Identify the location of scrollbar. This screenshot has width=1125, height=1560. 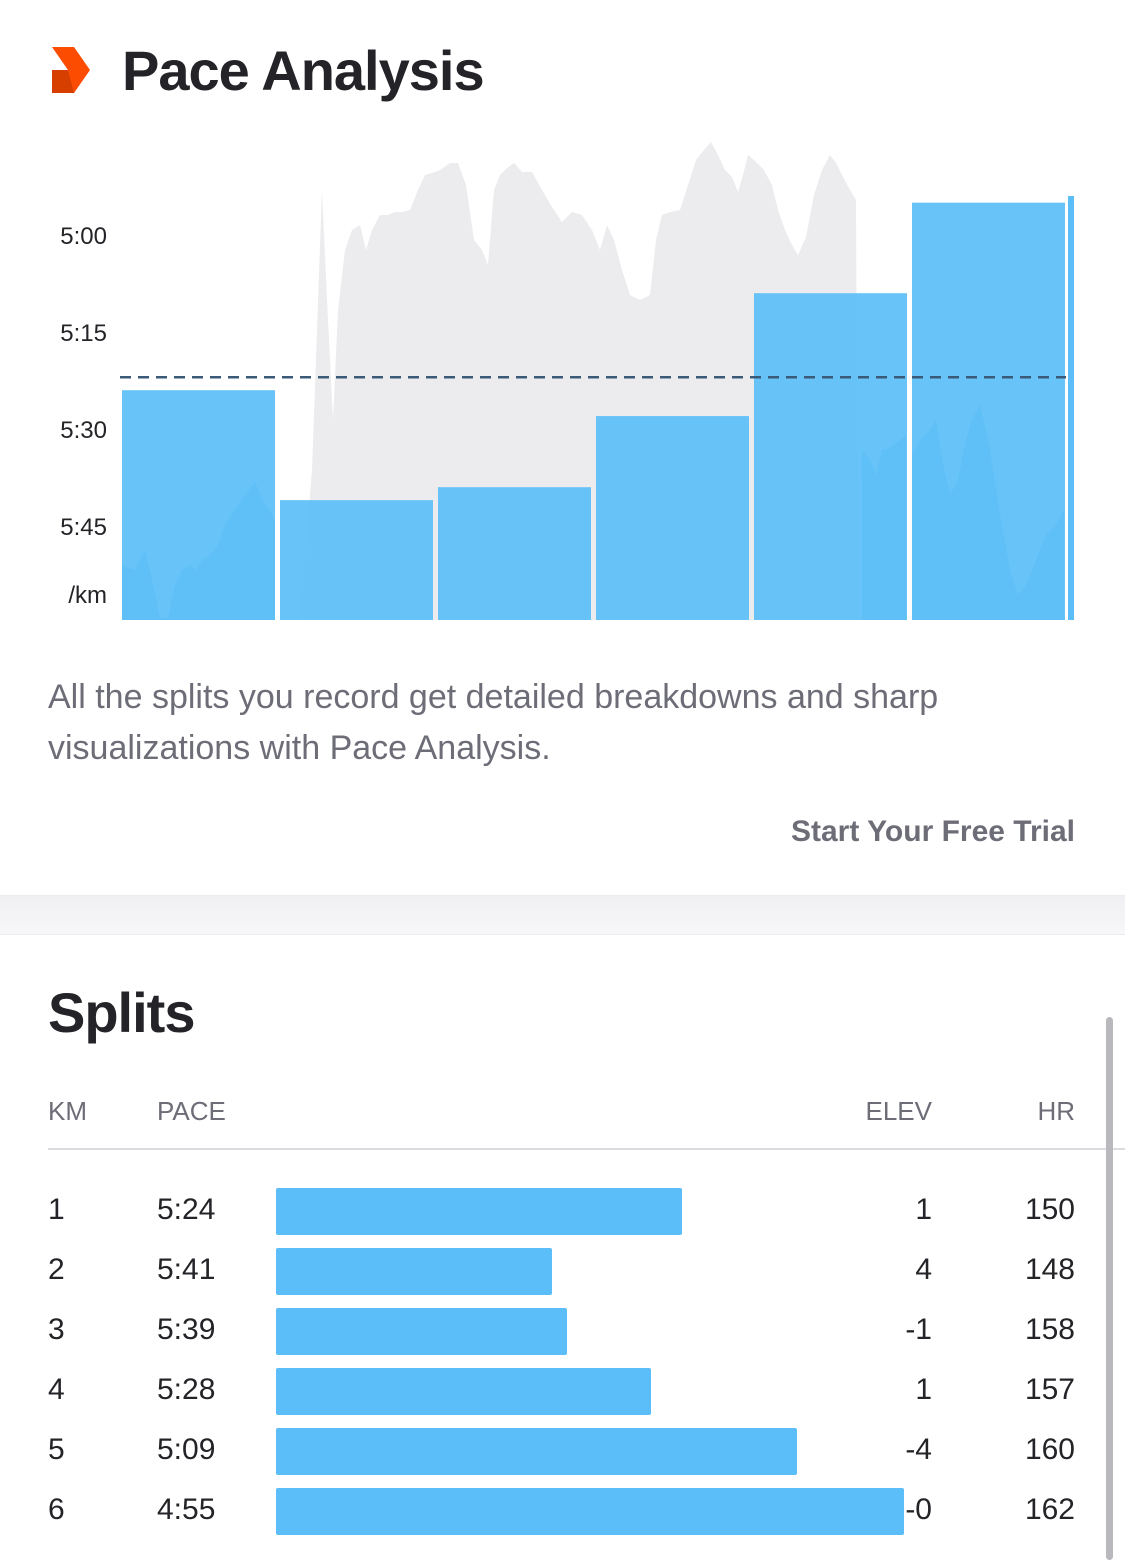
(1109, 1288).